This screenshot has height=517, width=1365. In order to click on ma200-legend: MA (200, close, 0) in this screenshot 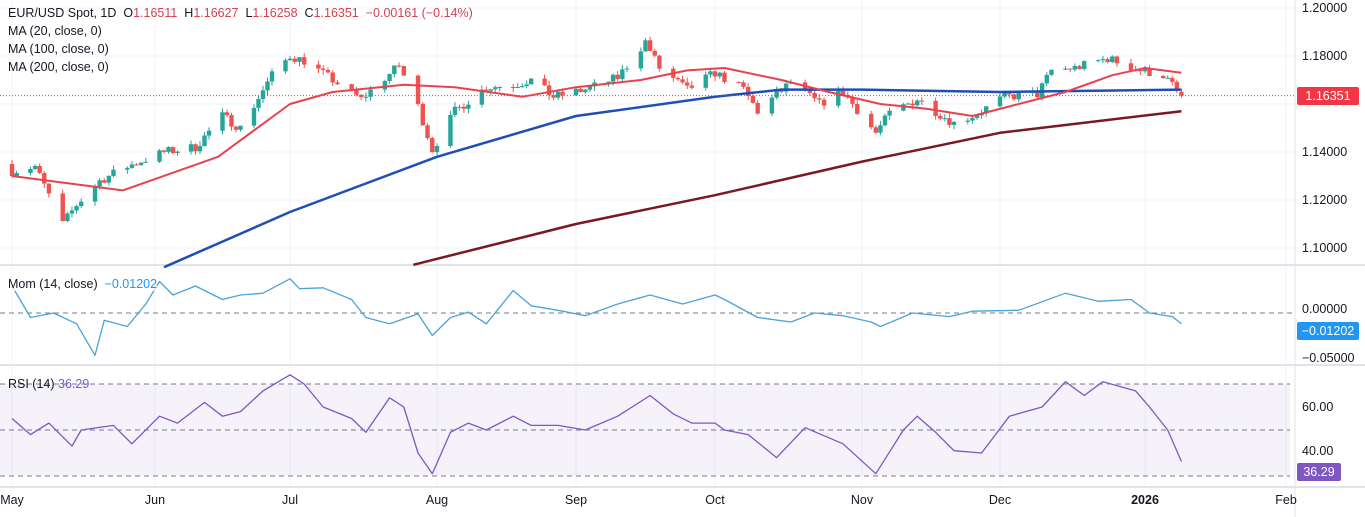, I will do `click(58, 67)`.